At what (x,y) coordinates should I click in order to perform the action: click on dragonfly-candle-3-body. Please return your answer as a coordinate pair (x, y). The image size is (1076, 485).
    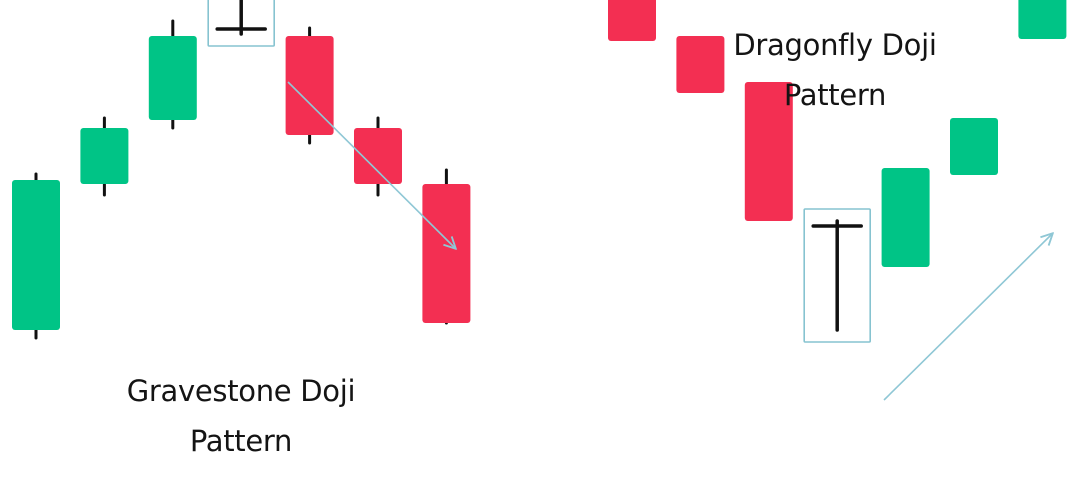
    Looking at the image, I should click on (768, 151).